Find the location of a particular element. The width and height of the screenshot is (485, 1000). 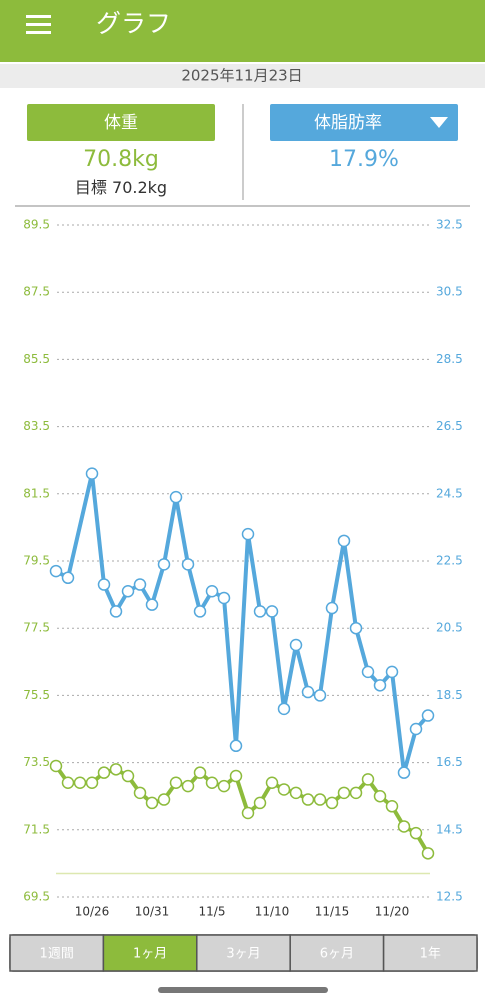

tab-label: 6ヶ月 is located at coordinates (337, 954).